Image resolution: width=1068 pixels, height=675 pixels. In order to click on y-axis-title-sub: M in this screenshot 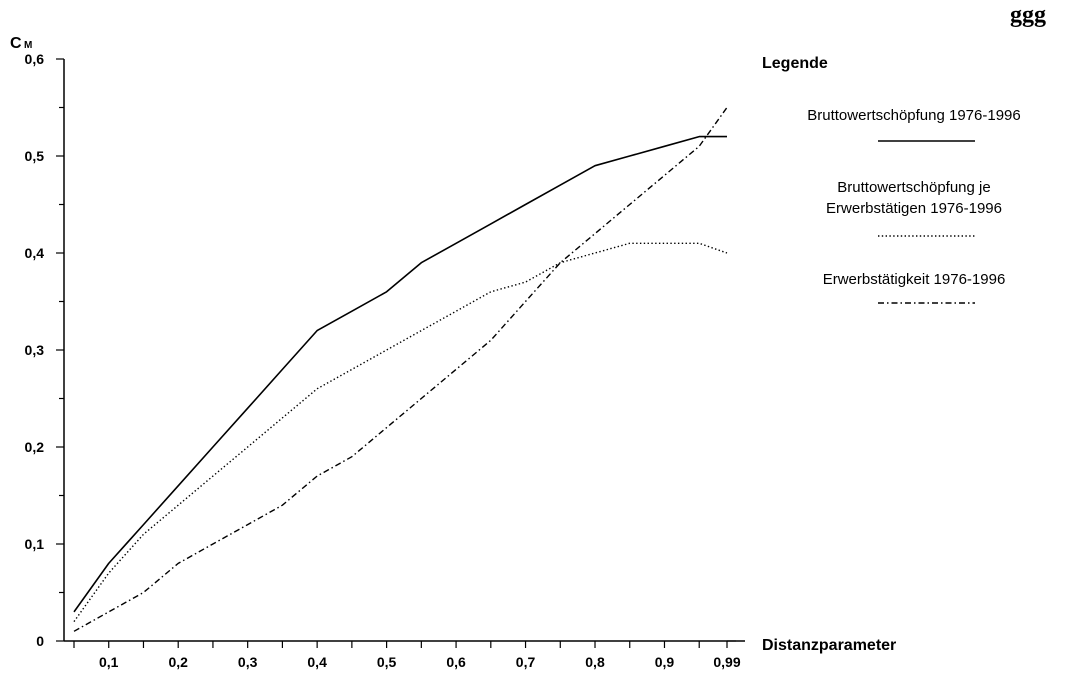, I will do `click(28, 45)`.